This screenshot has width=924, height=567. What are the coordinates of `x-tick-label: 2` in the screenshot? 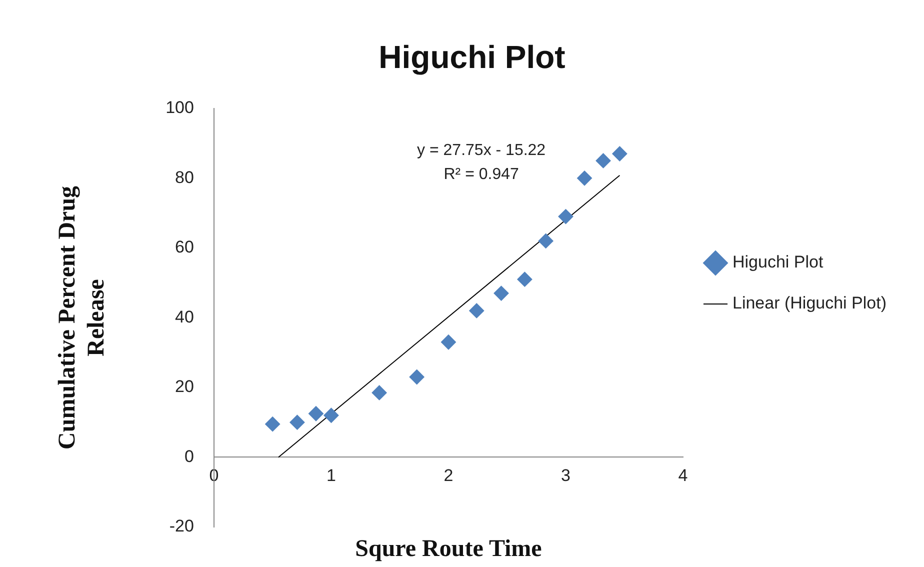 It's located at (449, 476).